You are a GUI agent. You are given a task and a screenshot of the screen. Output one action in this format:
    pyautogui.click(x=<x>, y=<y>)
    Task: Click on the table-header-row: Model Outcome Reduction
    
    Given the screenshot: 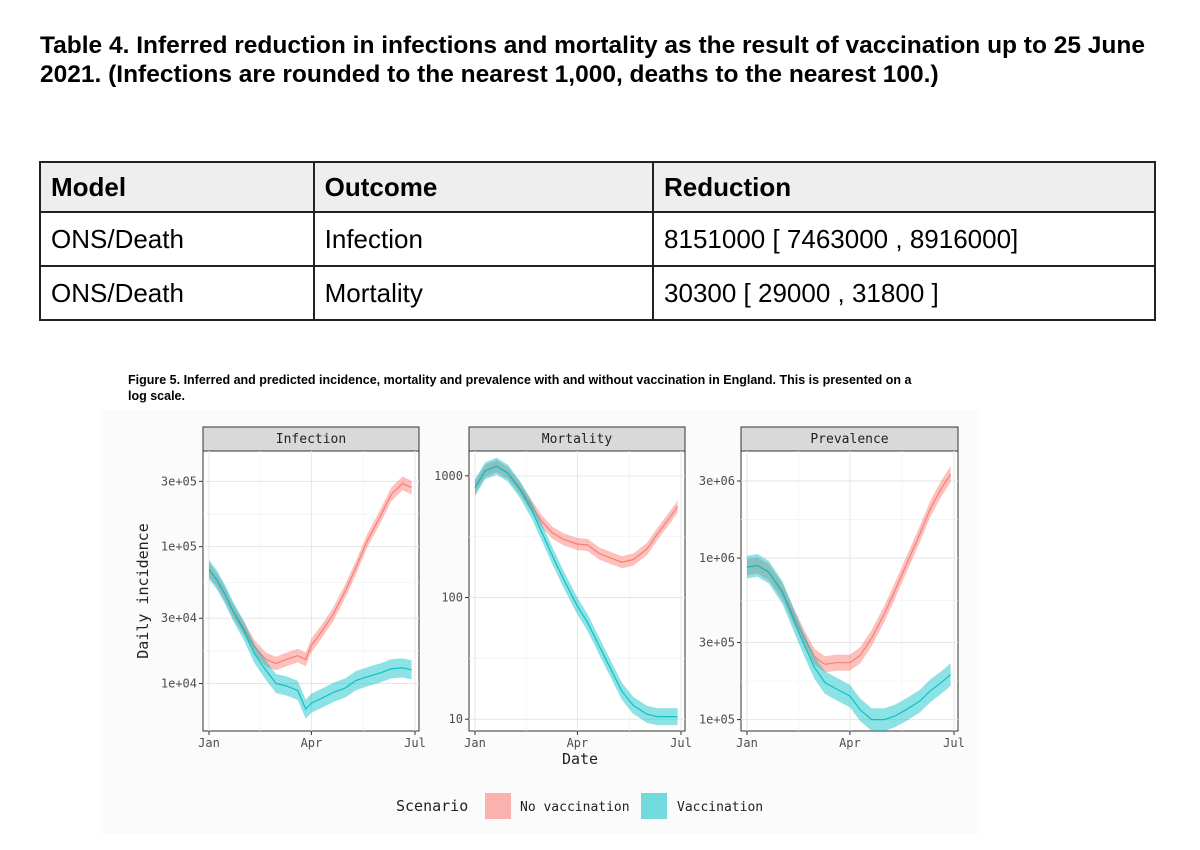 What is the action you would take?
    pyautogui.click(x=597, y=187)
    